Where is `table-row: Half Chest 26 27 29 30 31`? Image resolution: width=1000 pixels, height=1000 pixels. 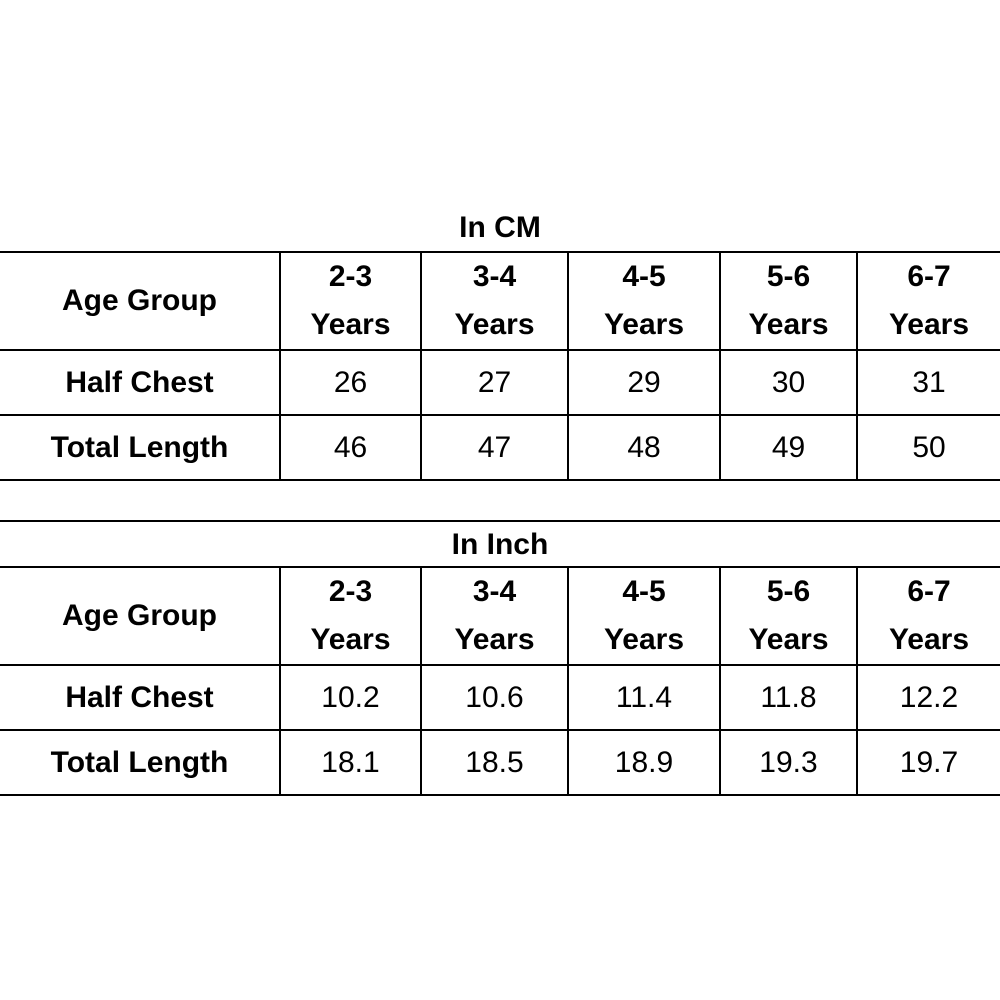 table-row: Half Chest 26 27 29 30 31 is located at coordinates (500, 382).